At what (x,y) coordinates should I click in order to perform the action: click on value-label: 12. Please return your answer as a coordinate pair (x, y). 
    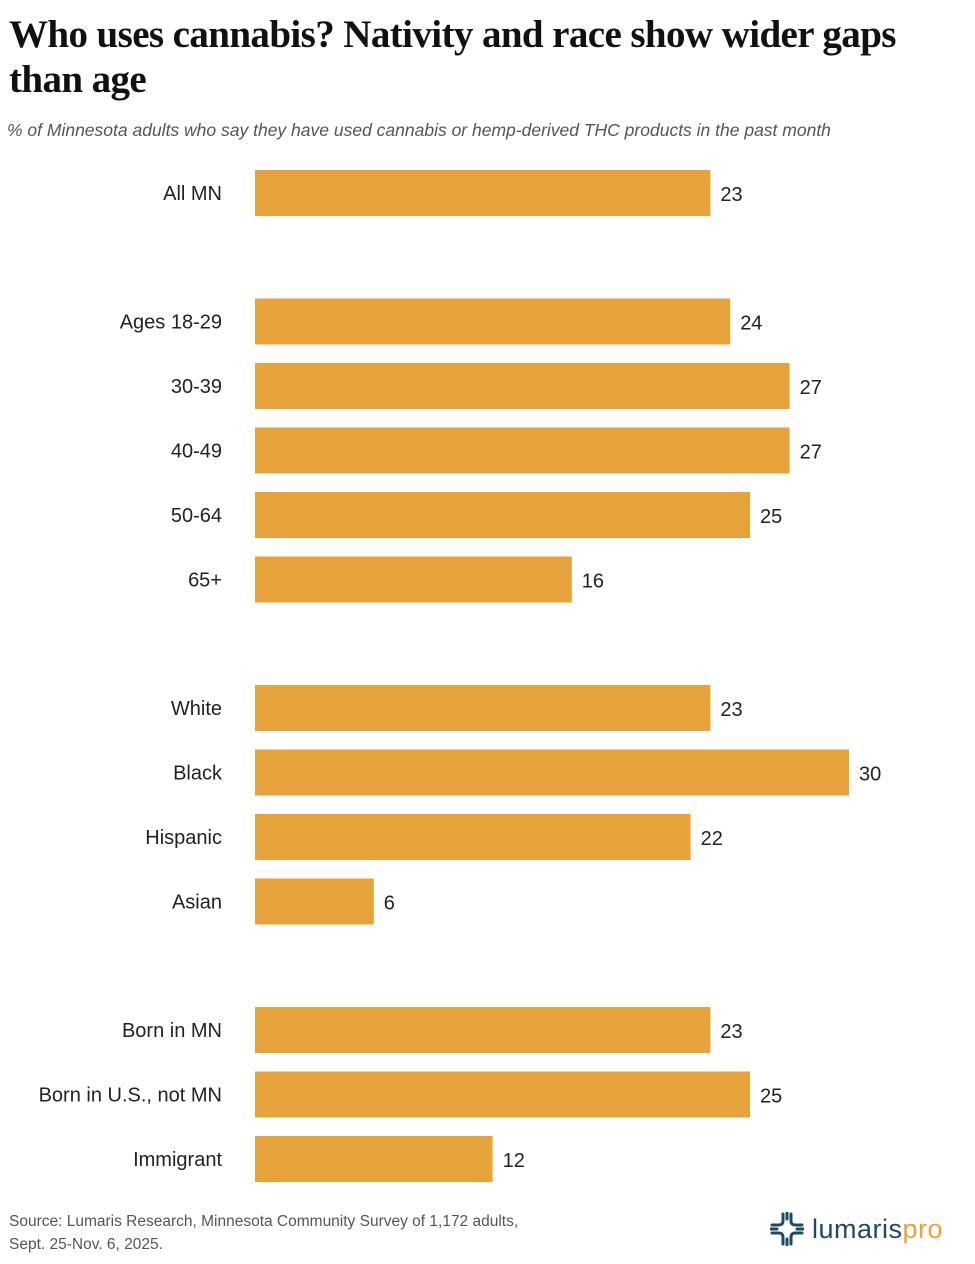
    Looking at the image, I should click on (514, 1161).